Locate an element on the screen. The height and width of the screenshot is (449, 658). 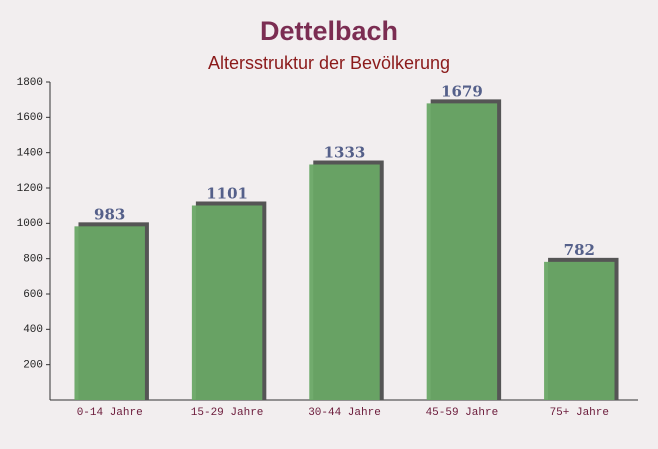
value-label: 1679 is located at coordinates (462, 91).